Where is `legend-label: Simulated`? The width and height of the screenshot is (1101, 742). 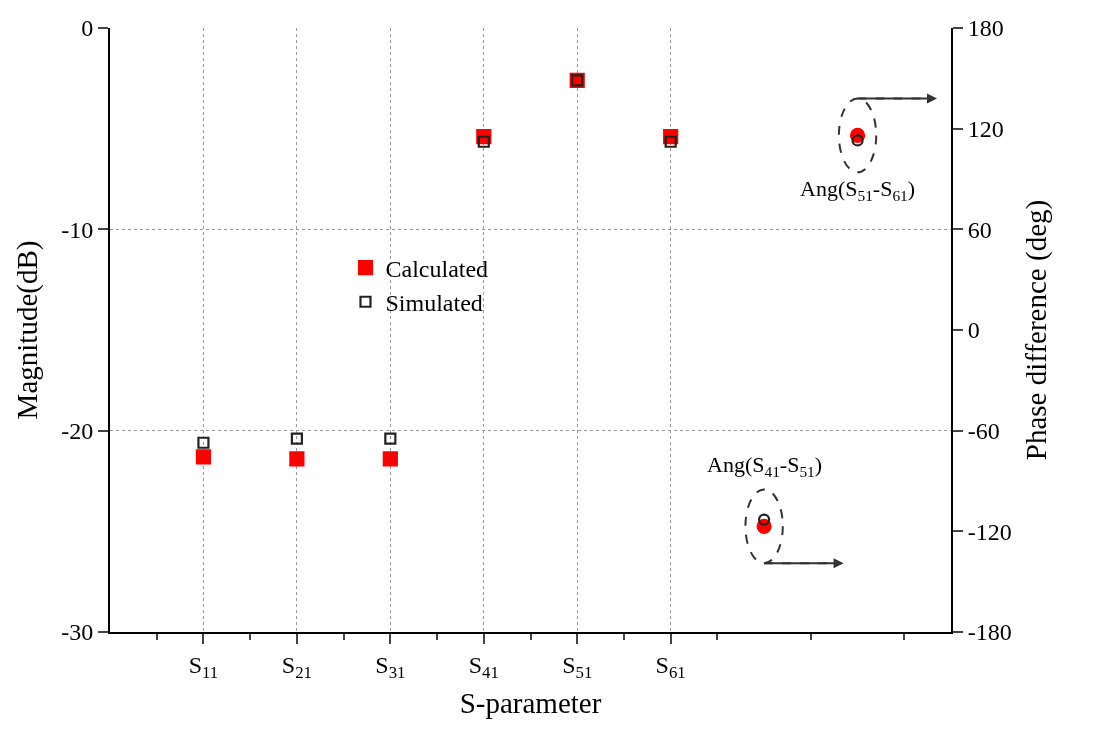
legend-label: Simulated is located at coordinates (434, 303).